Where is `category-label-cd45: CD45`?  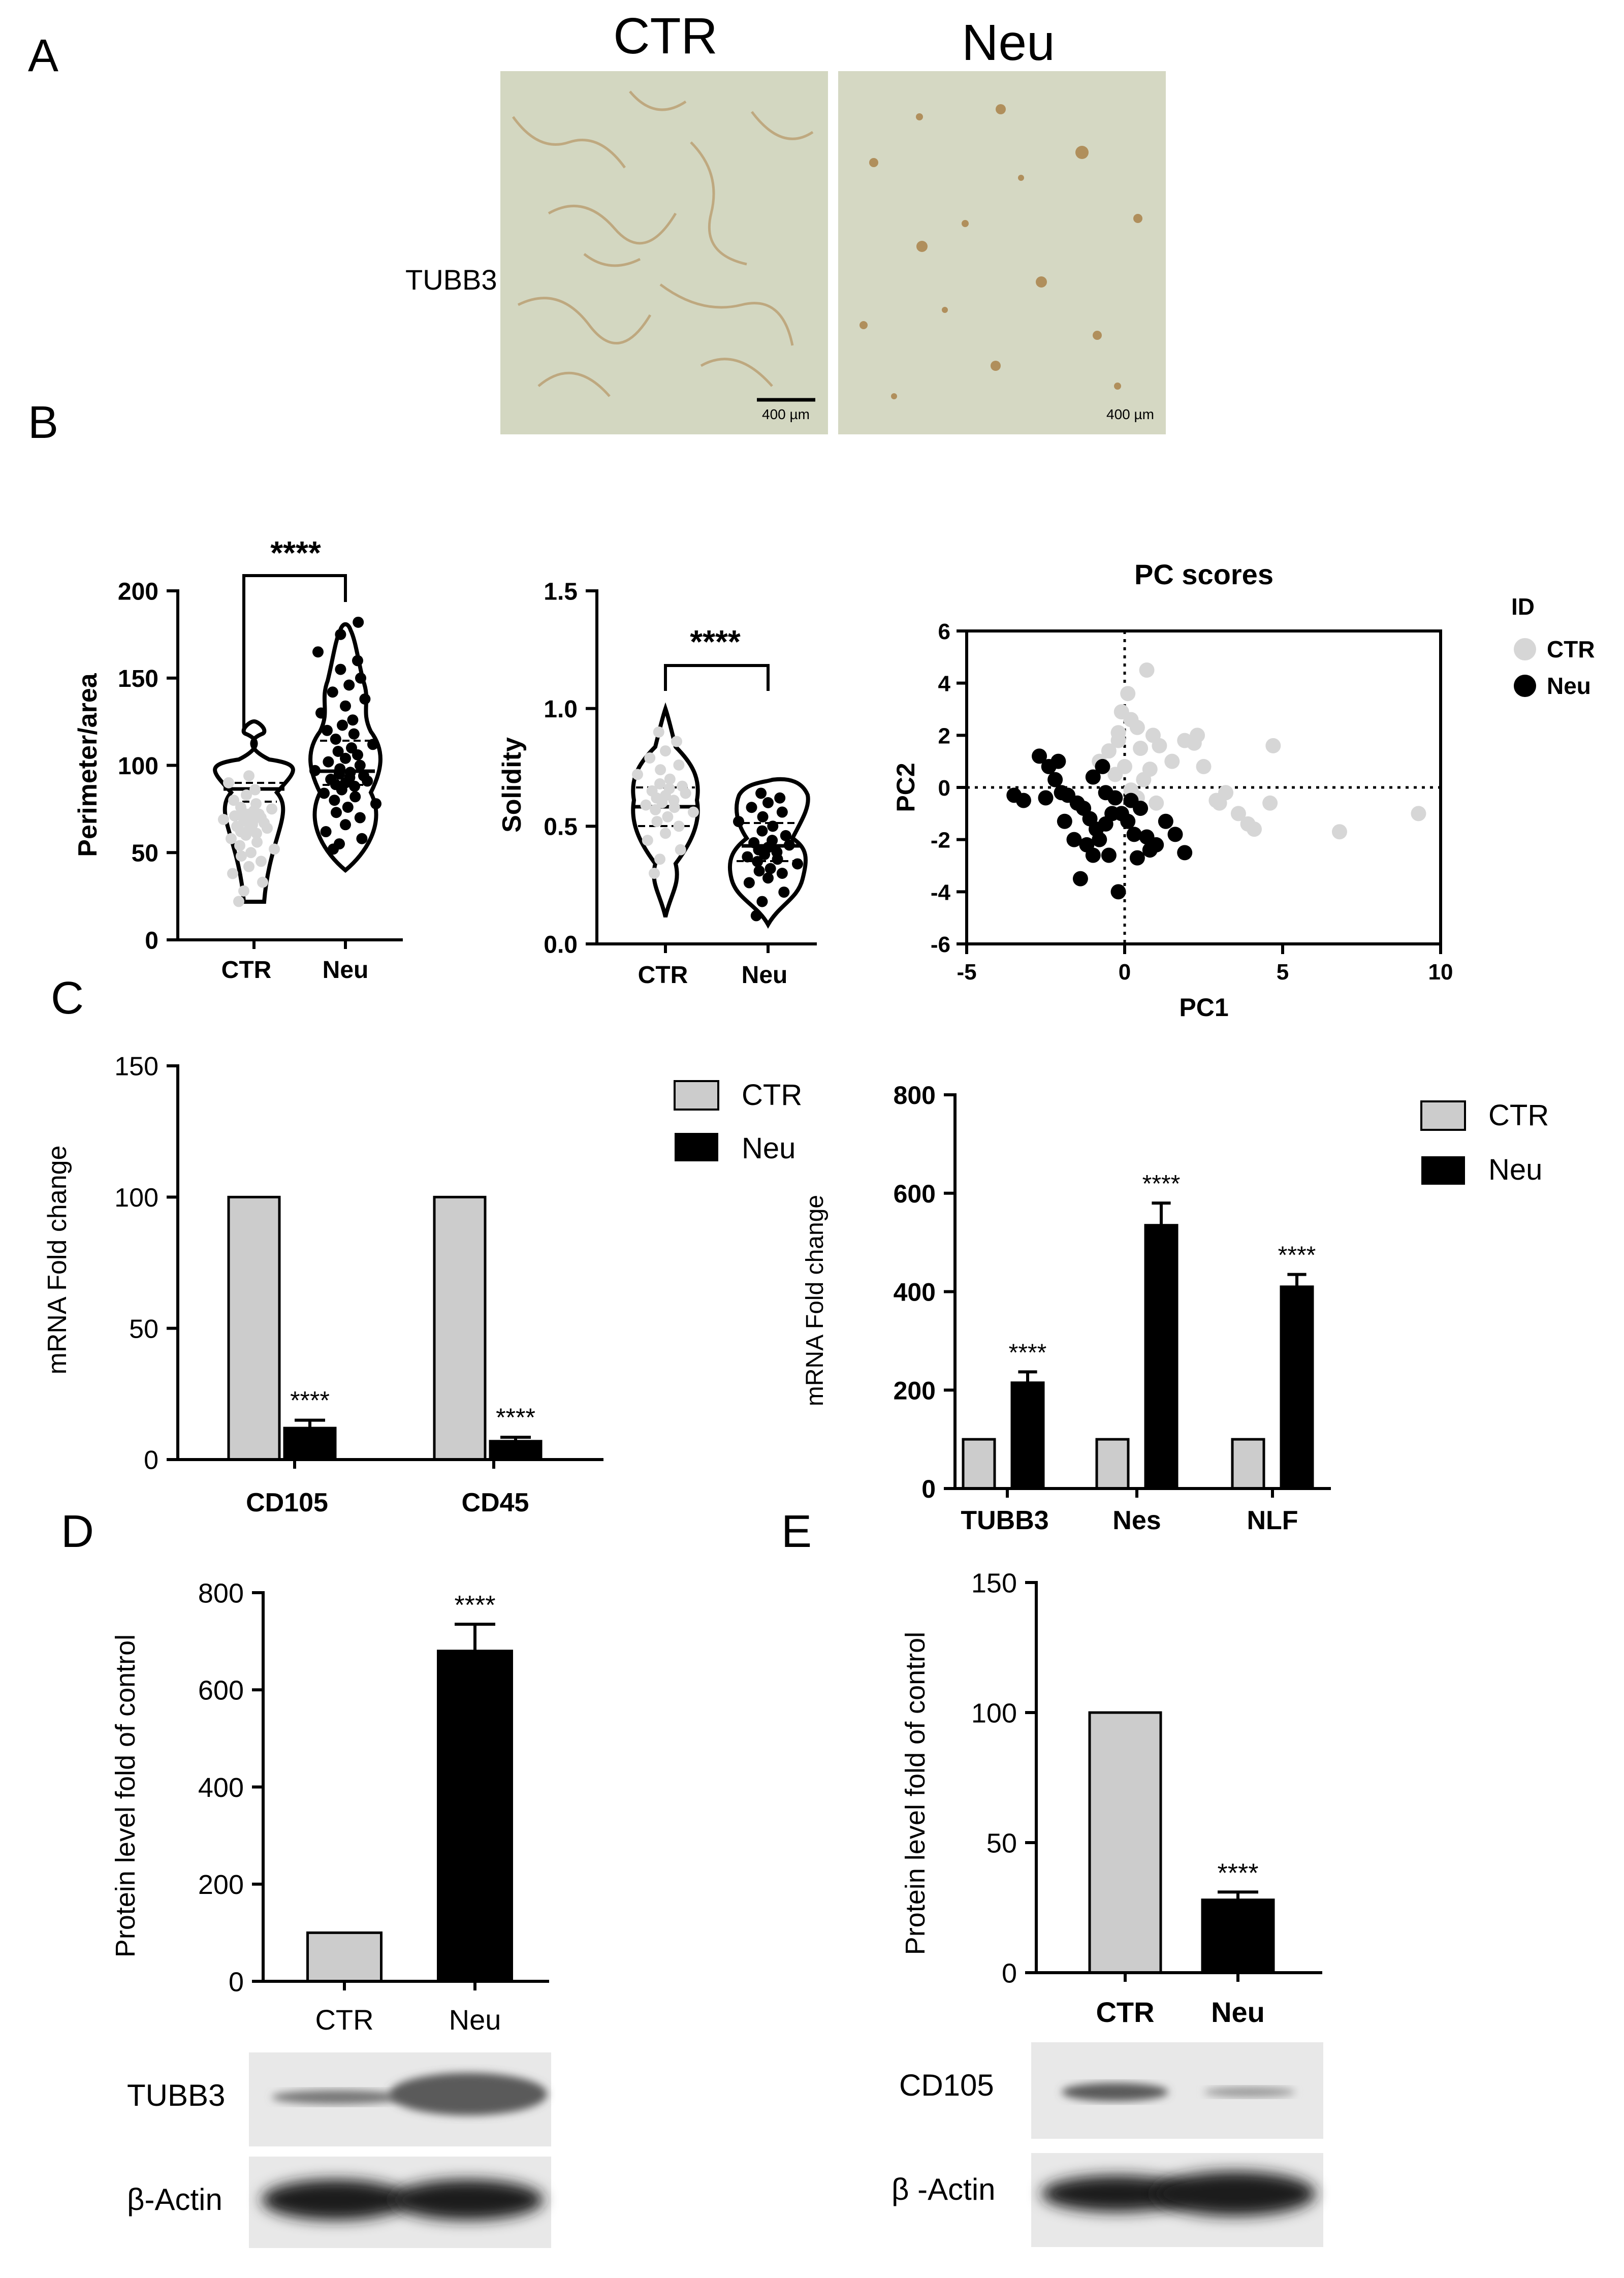
category-label-cd45: CD45 is located at coordinates (495, 1503).